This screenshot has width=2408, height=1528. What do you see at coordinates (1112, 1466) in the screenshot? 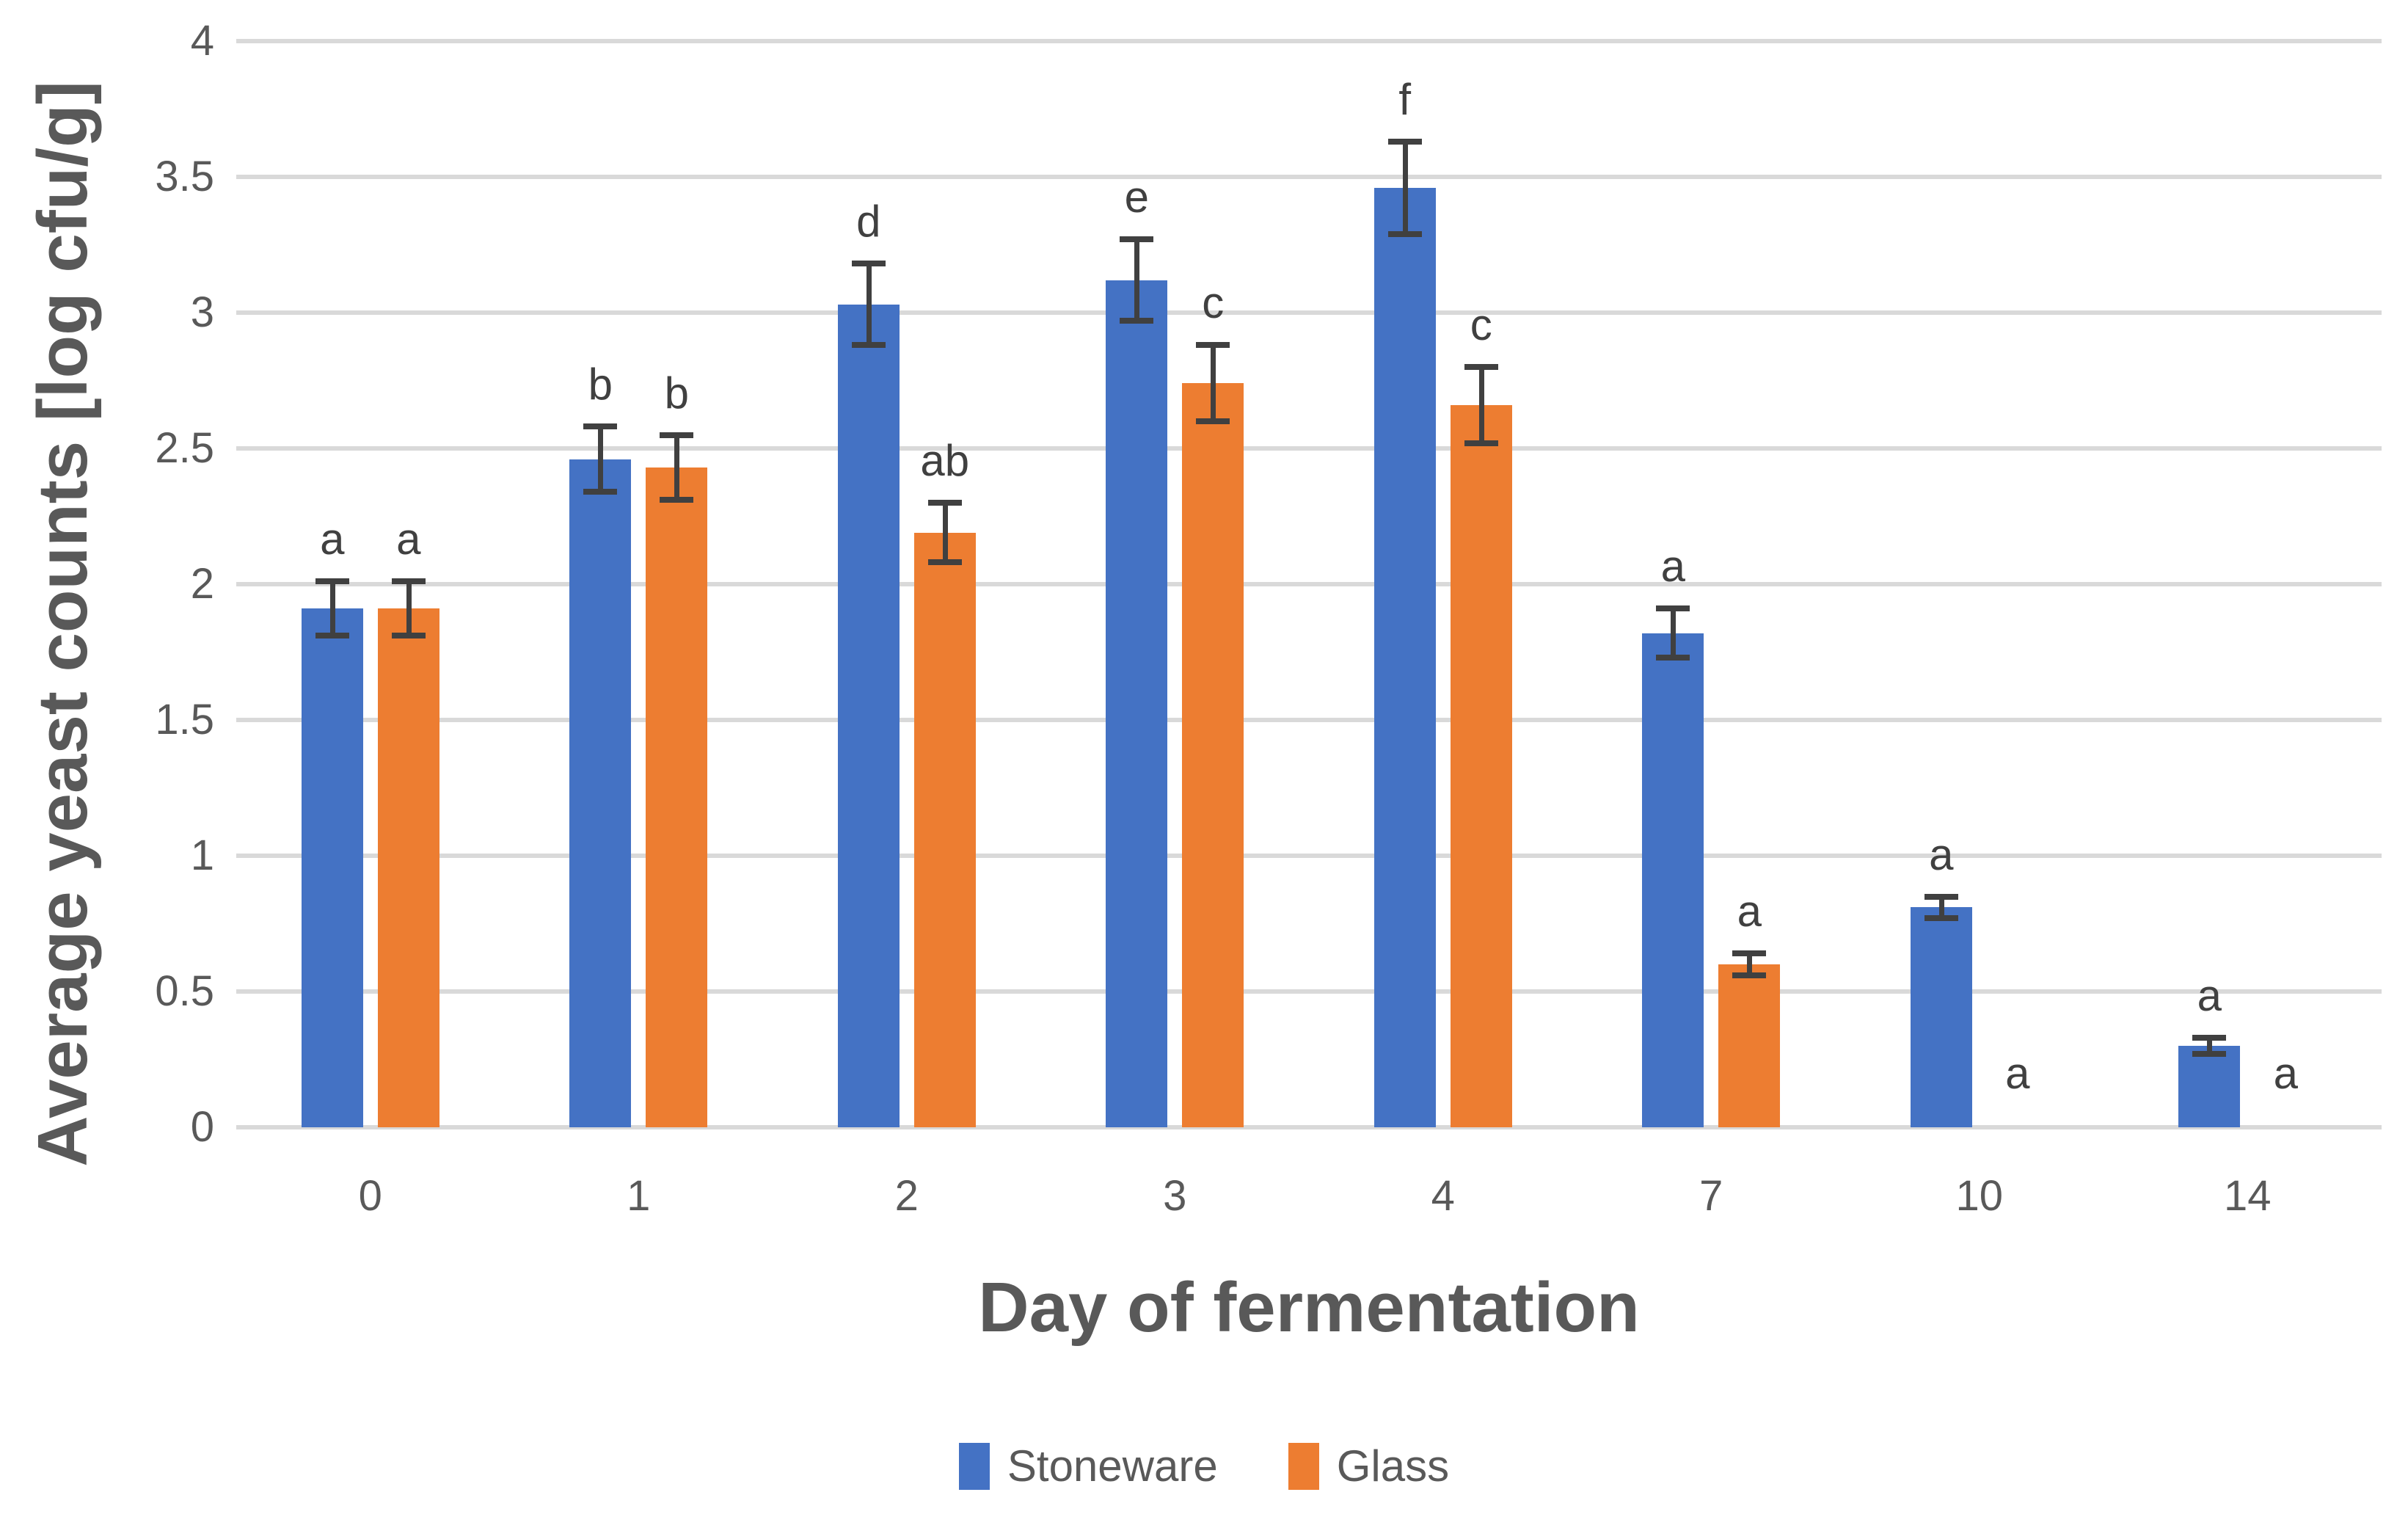
I see `legend-label-stoneware: Stoneware` at bounding box center [1112, 1466].